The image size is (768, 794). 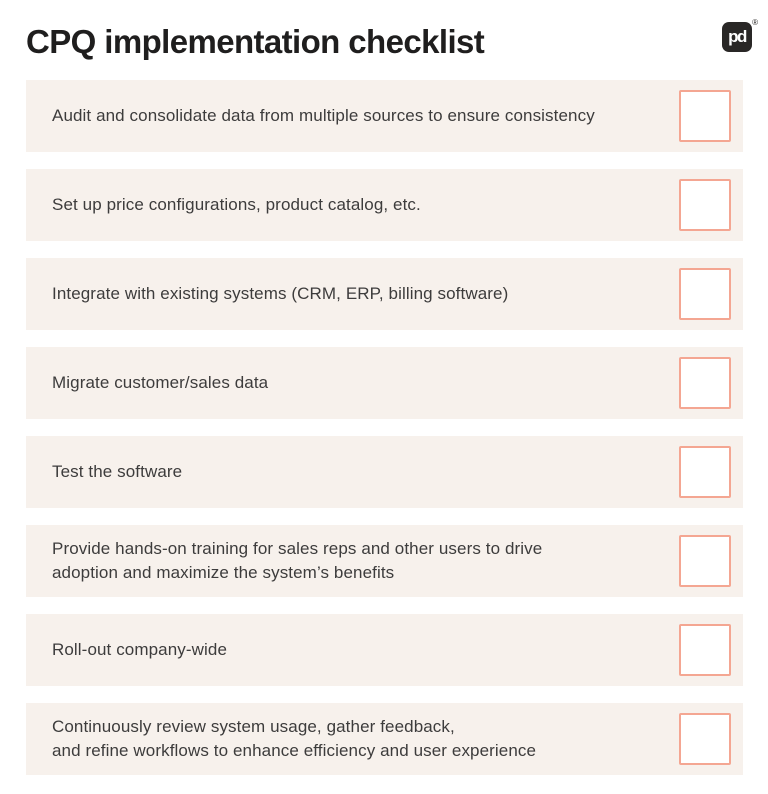 I want to click on checklist-row: Test the software, so click(x=384, y=472).